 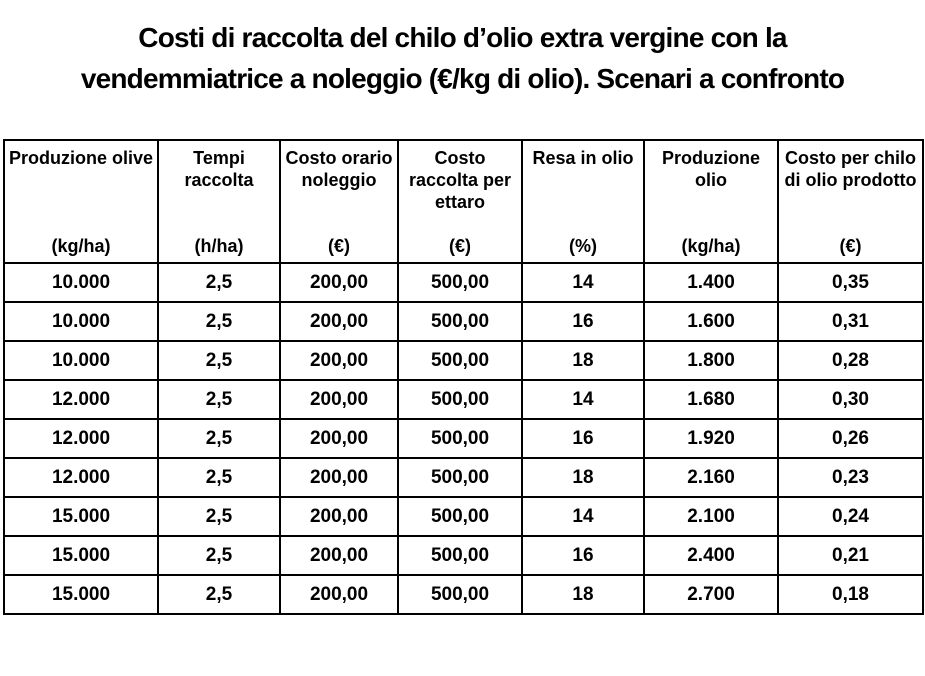 What do you see at coordinates (850, 360) in the screenshot?
I see `table-cell: 0,28` at bounding box center [850, 360].